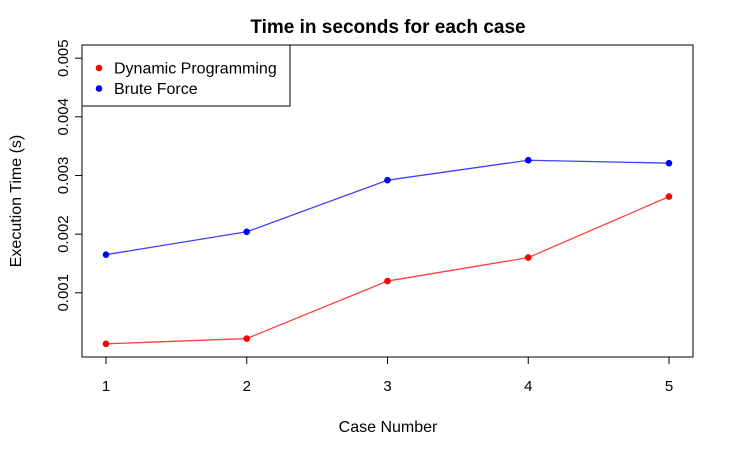 This screenshot has width=746, height=452. I want to click on legend-label-1: Brute Force, so click(156, 89).